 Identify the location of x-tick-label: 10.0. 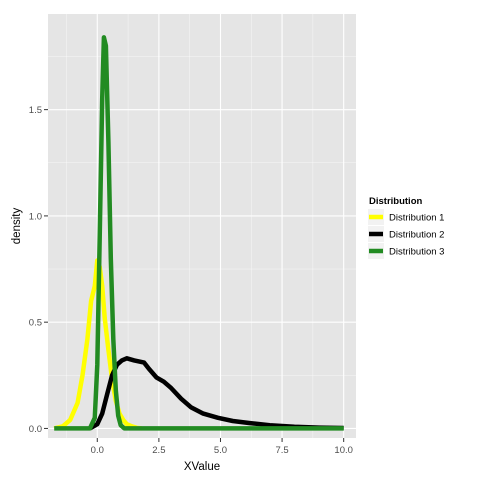
(343, 450).